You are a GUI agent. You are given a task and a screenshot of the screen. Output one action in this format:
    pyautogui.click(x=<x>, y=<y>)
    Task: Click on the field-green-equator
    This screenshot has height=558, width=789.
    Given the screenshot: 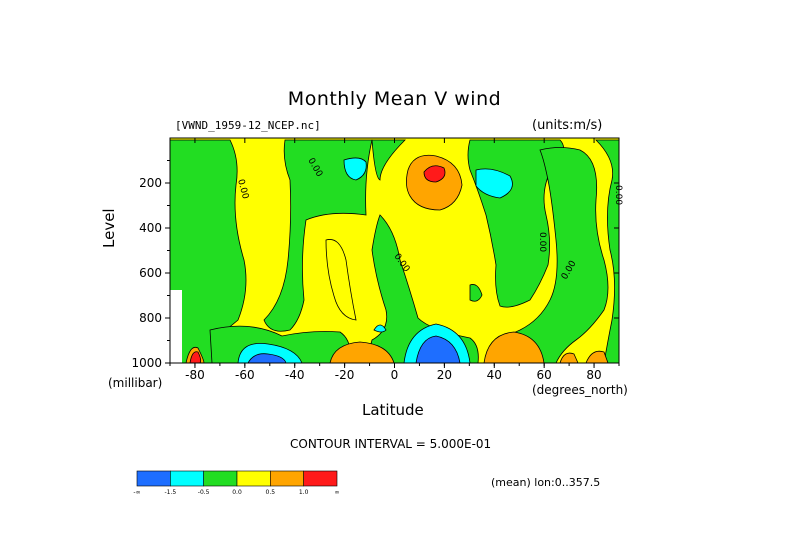 What is the action you would take?
    pyautogui.click(x=419, y=288)
    